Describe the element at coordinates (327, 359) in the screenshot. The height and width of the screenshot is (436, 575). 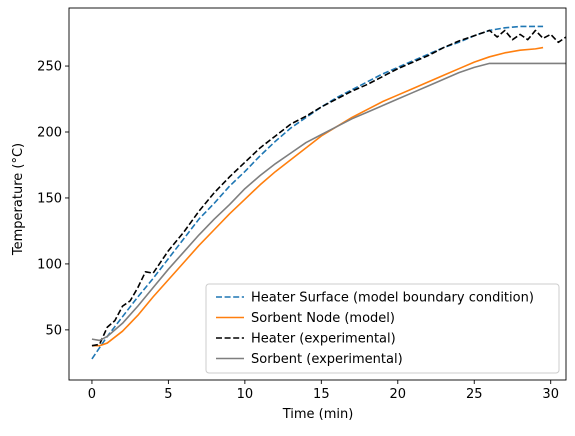
I see `legend-label-4: Sorbent (experimental)` at that location.